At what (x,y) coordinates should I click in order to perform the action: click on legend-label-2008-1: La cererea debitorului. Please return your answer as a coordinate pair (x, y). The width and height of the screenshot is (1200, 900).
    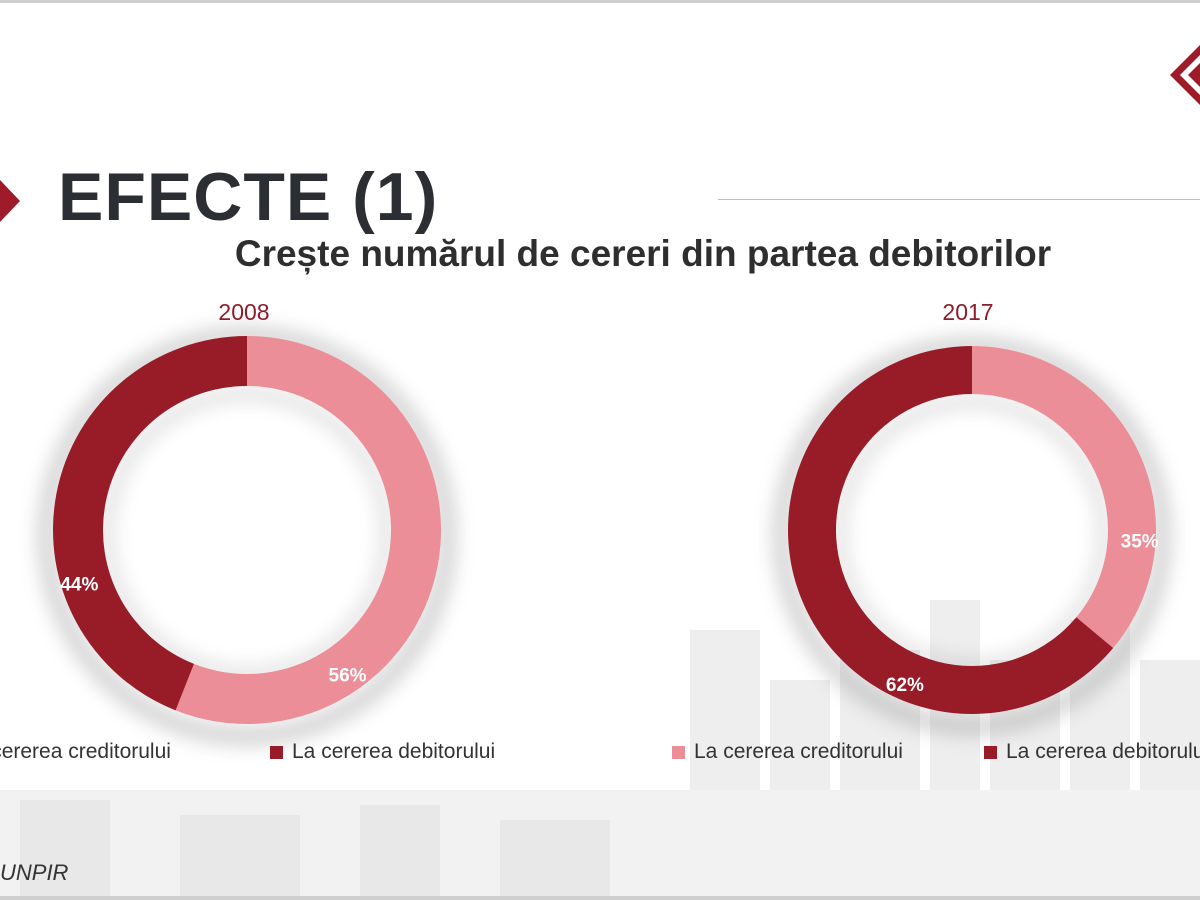
    Looking at the image, I should click on (393, 751).